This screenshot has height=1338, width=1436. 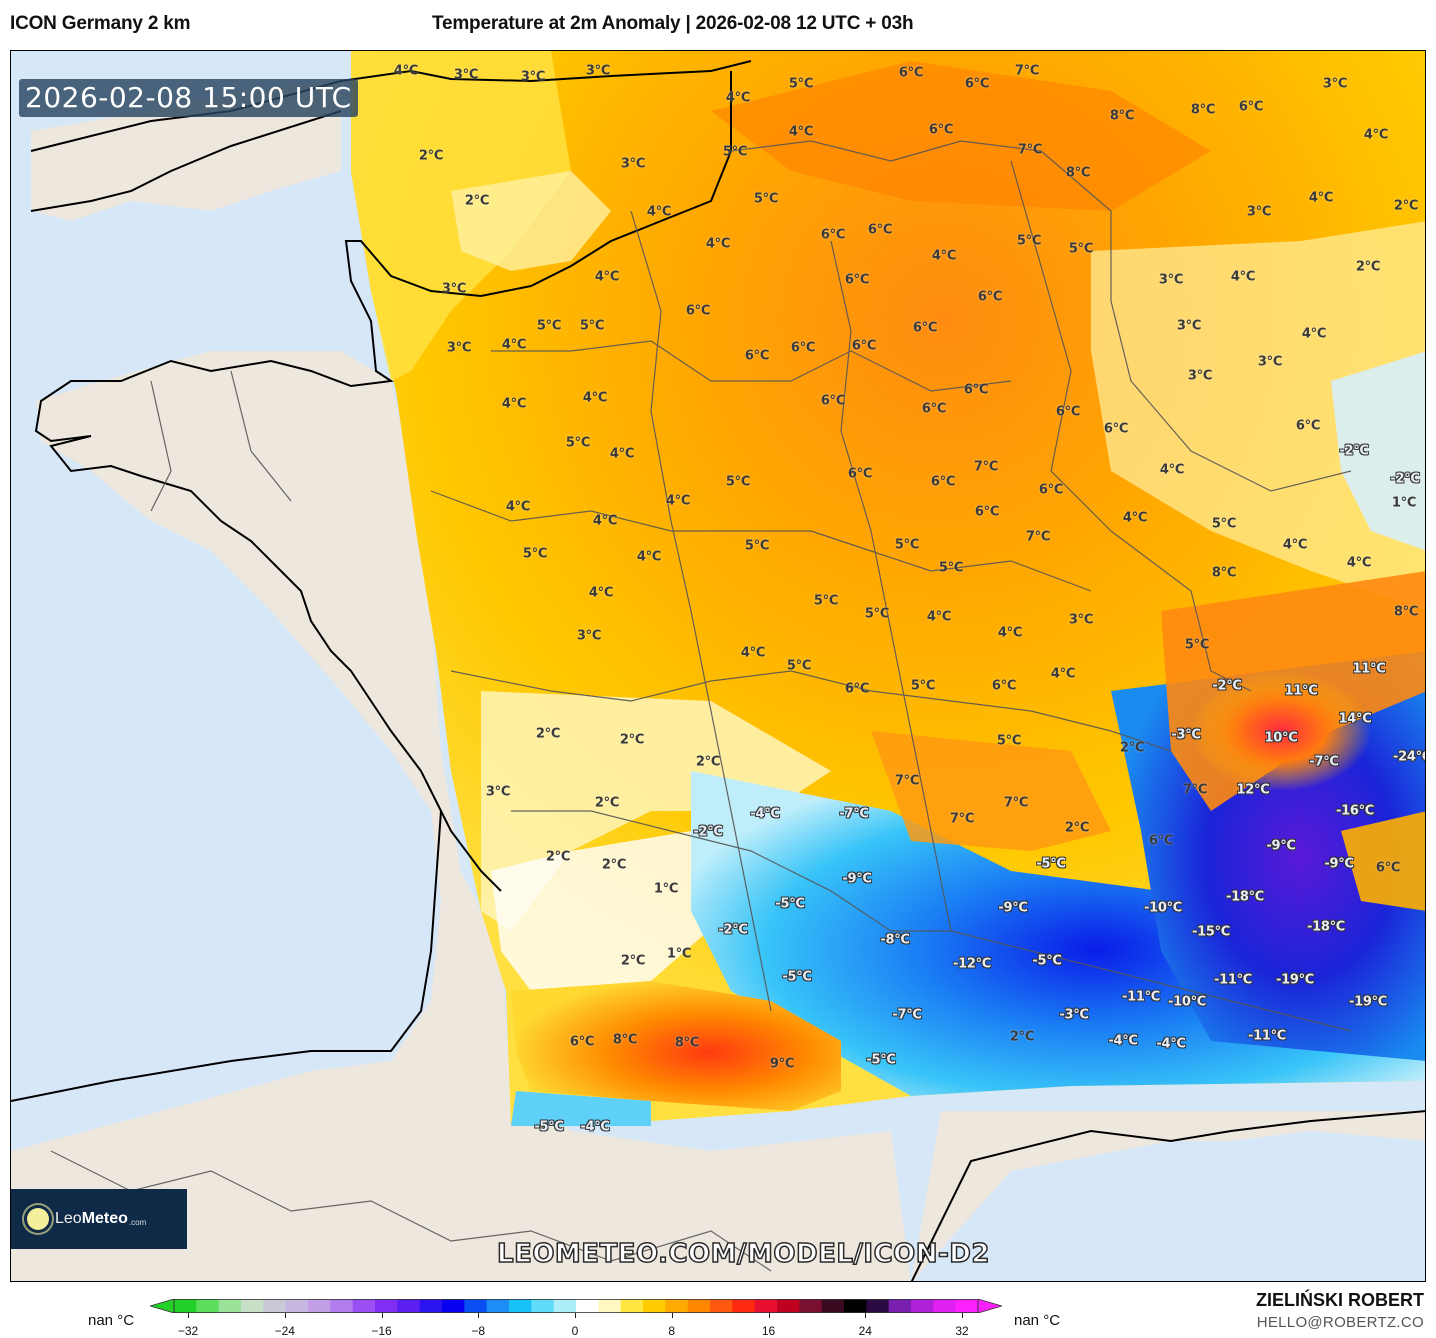 I want to click on temperature-label: 10°C, so click(x=1281, y=738).